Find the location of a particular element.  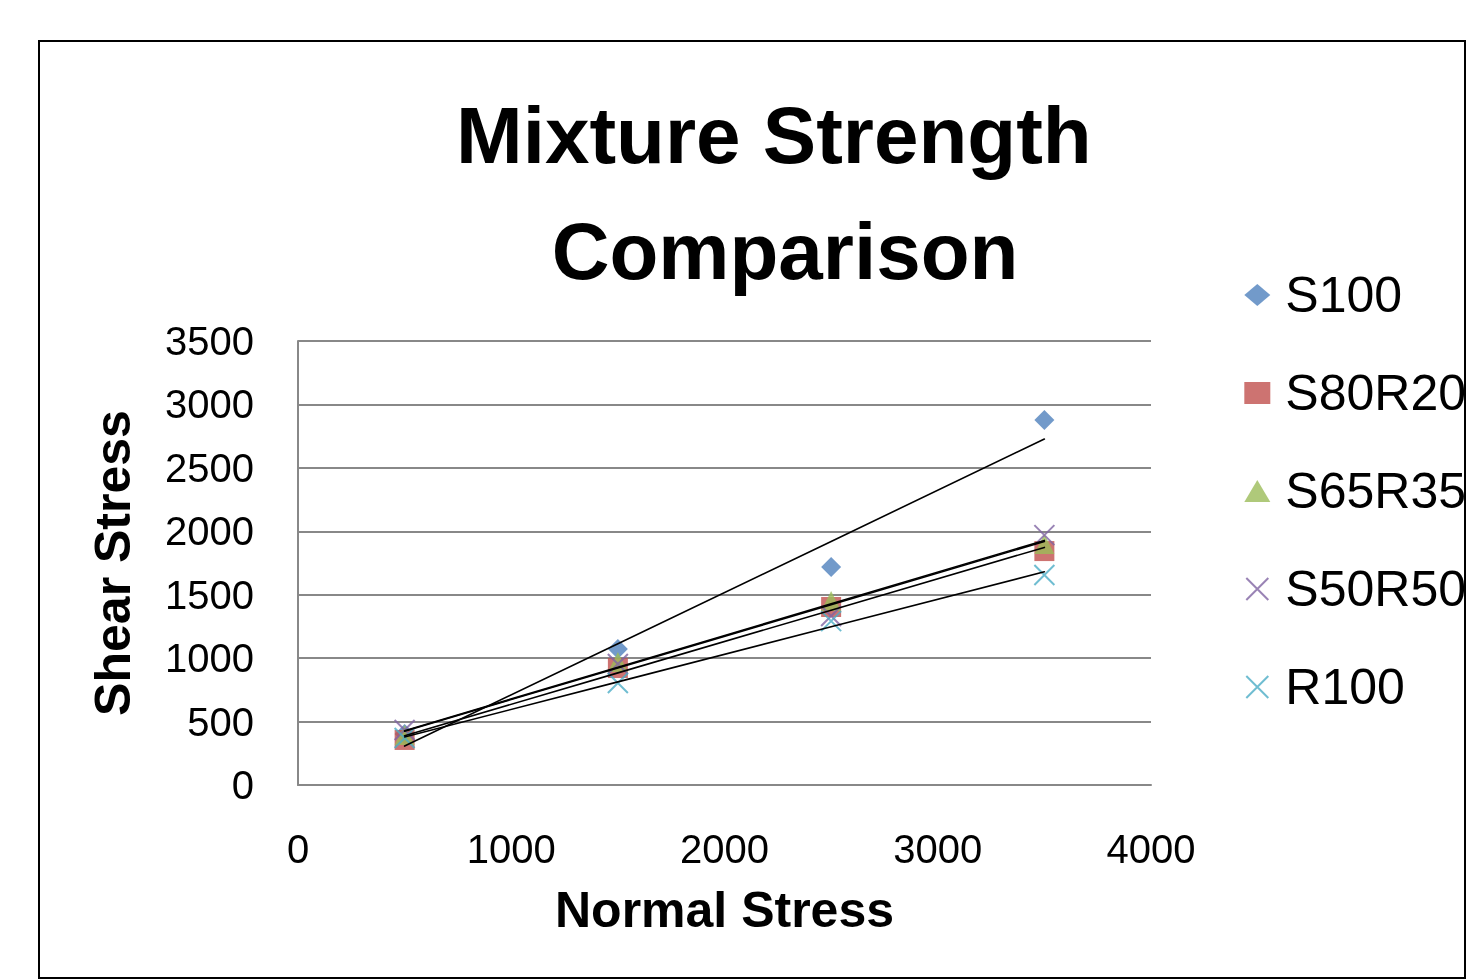

y-tick-label: 2000 is located at coordinates (209, 531).